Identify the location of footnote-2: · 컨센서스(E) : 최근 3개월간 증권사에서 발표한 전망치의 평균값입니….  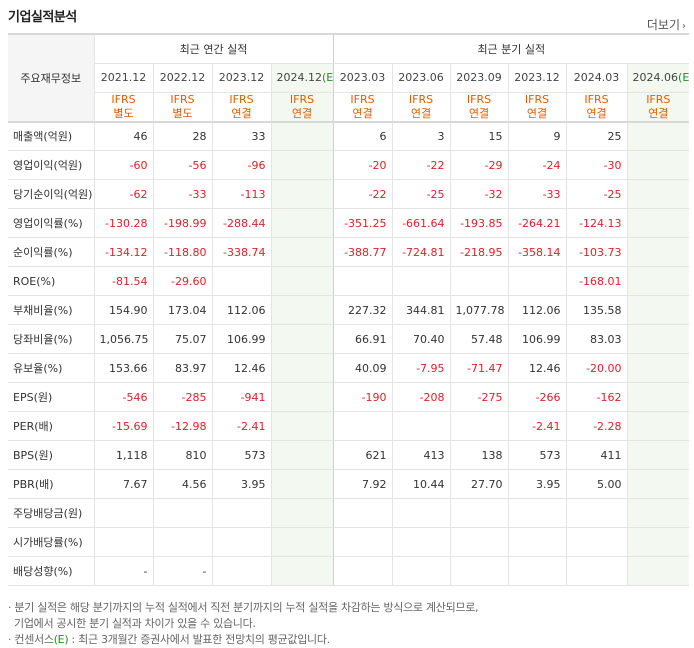
(169, 639).